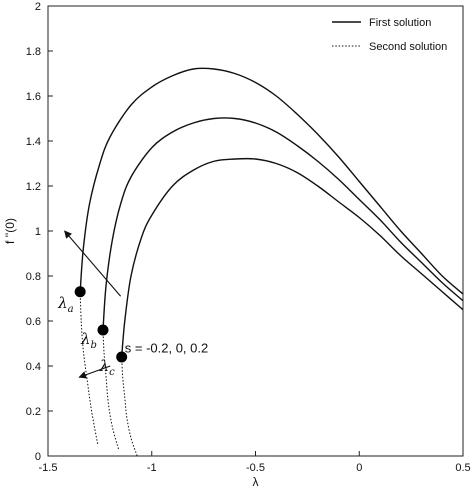 The image size is (474, 496). Describe the element at coordinates (33, 367) in the screenshot. I see `y-tick-label: 0.4` at that location.